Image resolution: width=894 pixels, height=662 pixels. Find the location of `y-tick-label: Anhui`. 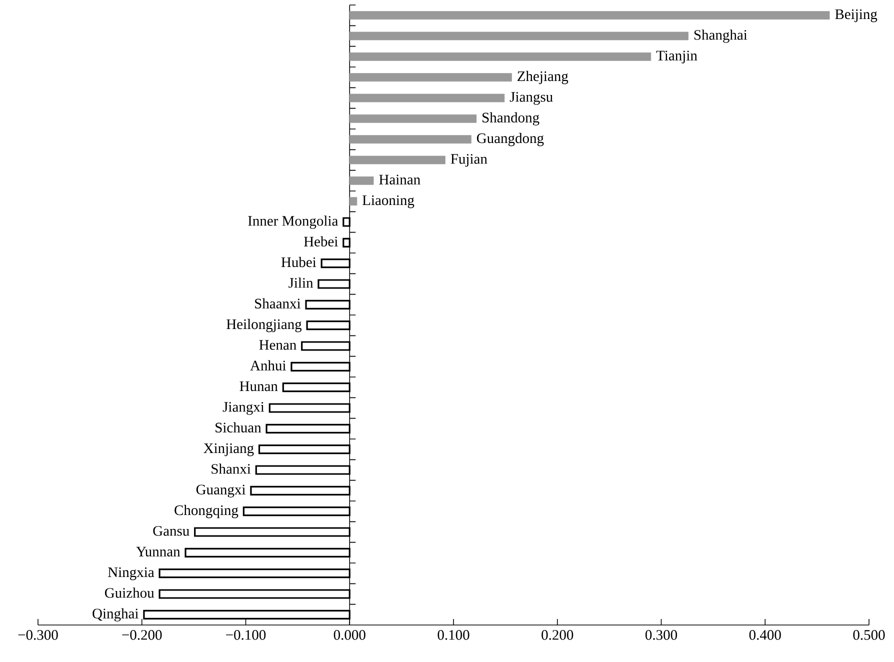

y-tick-label: Anhui is located at coordinates (268, 365).